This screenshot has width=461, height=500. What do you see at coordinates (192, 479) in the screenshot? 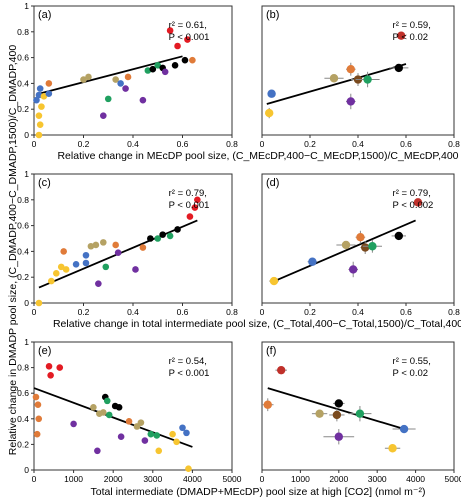
I see `x-tick-label: 4000` at bounding box center [192, 479].